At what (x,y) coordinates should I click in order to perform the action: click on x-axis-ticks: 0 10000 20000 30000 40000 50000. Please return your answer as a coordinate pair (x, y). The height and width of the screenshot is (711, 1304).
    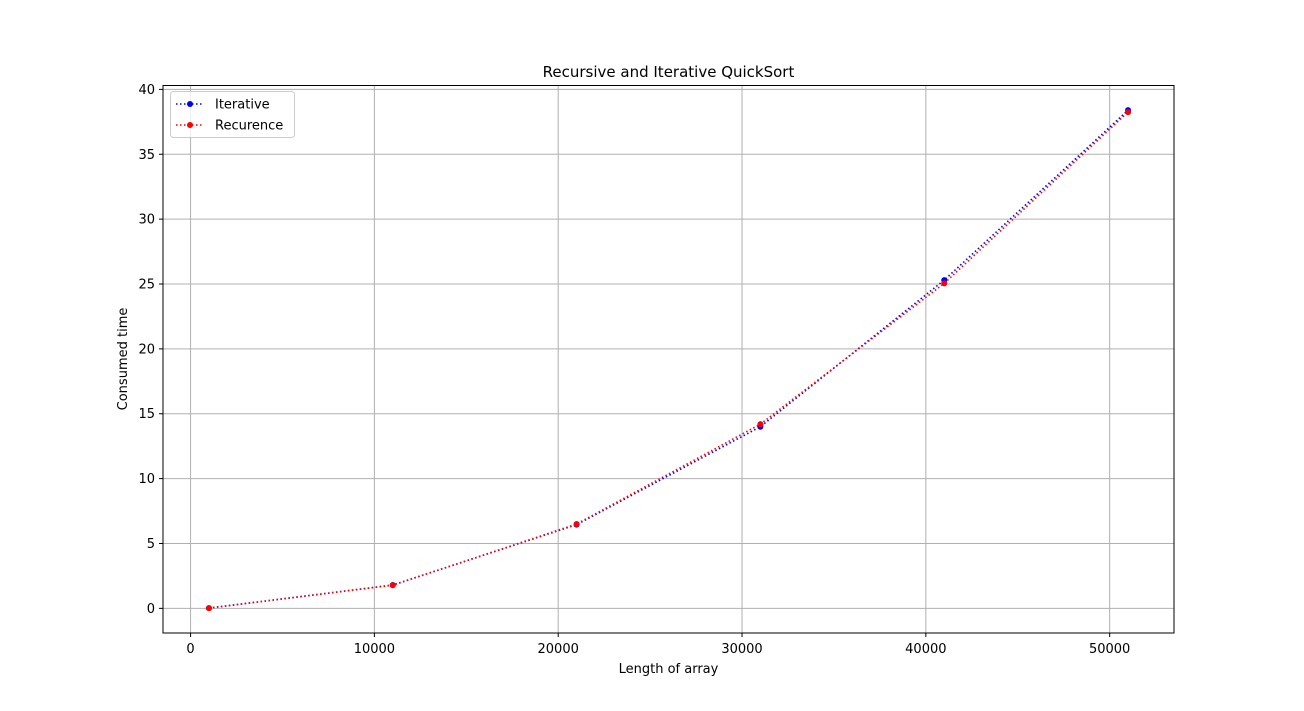
    Looking at the image, I should click on (658, 645).